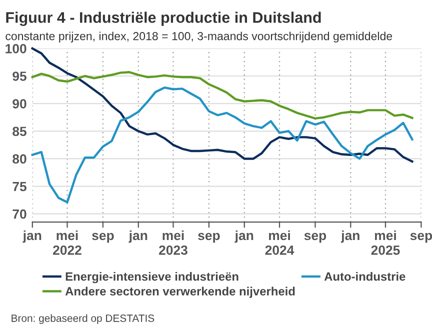  I want to click on y-tick-label: 75, so click(19, 187).